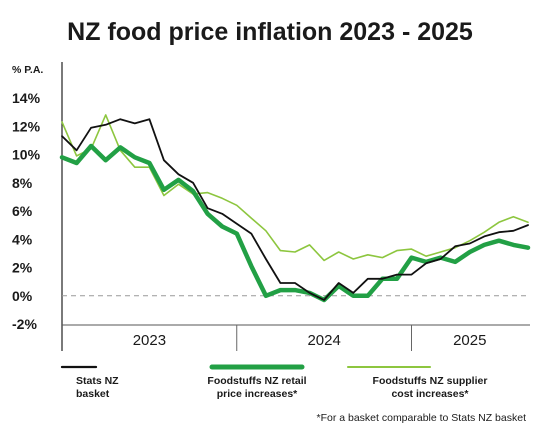 The height and width of the screenshot is (432, 540). Describe the element at coordinates (270, 32) in the screenshot. I see `chart-title: NZ food price inflation 2023 - 2025` at that location.